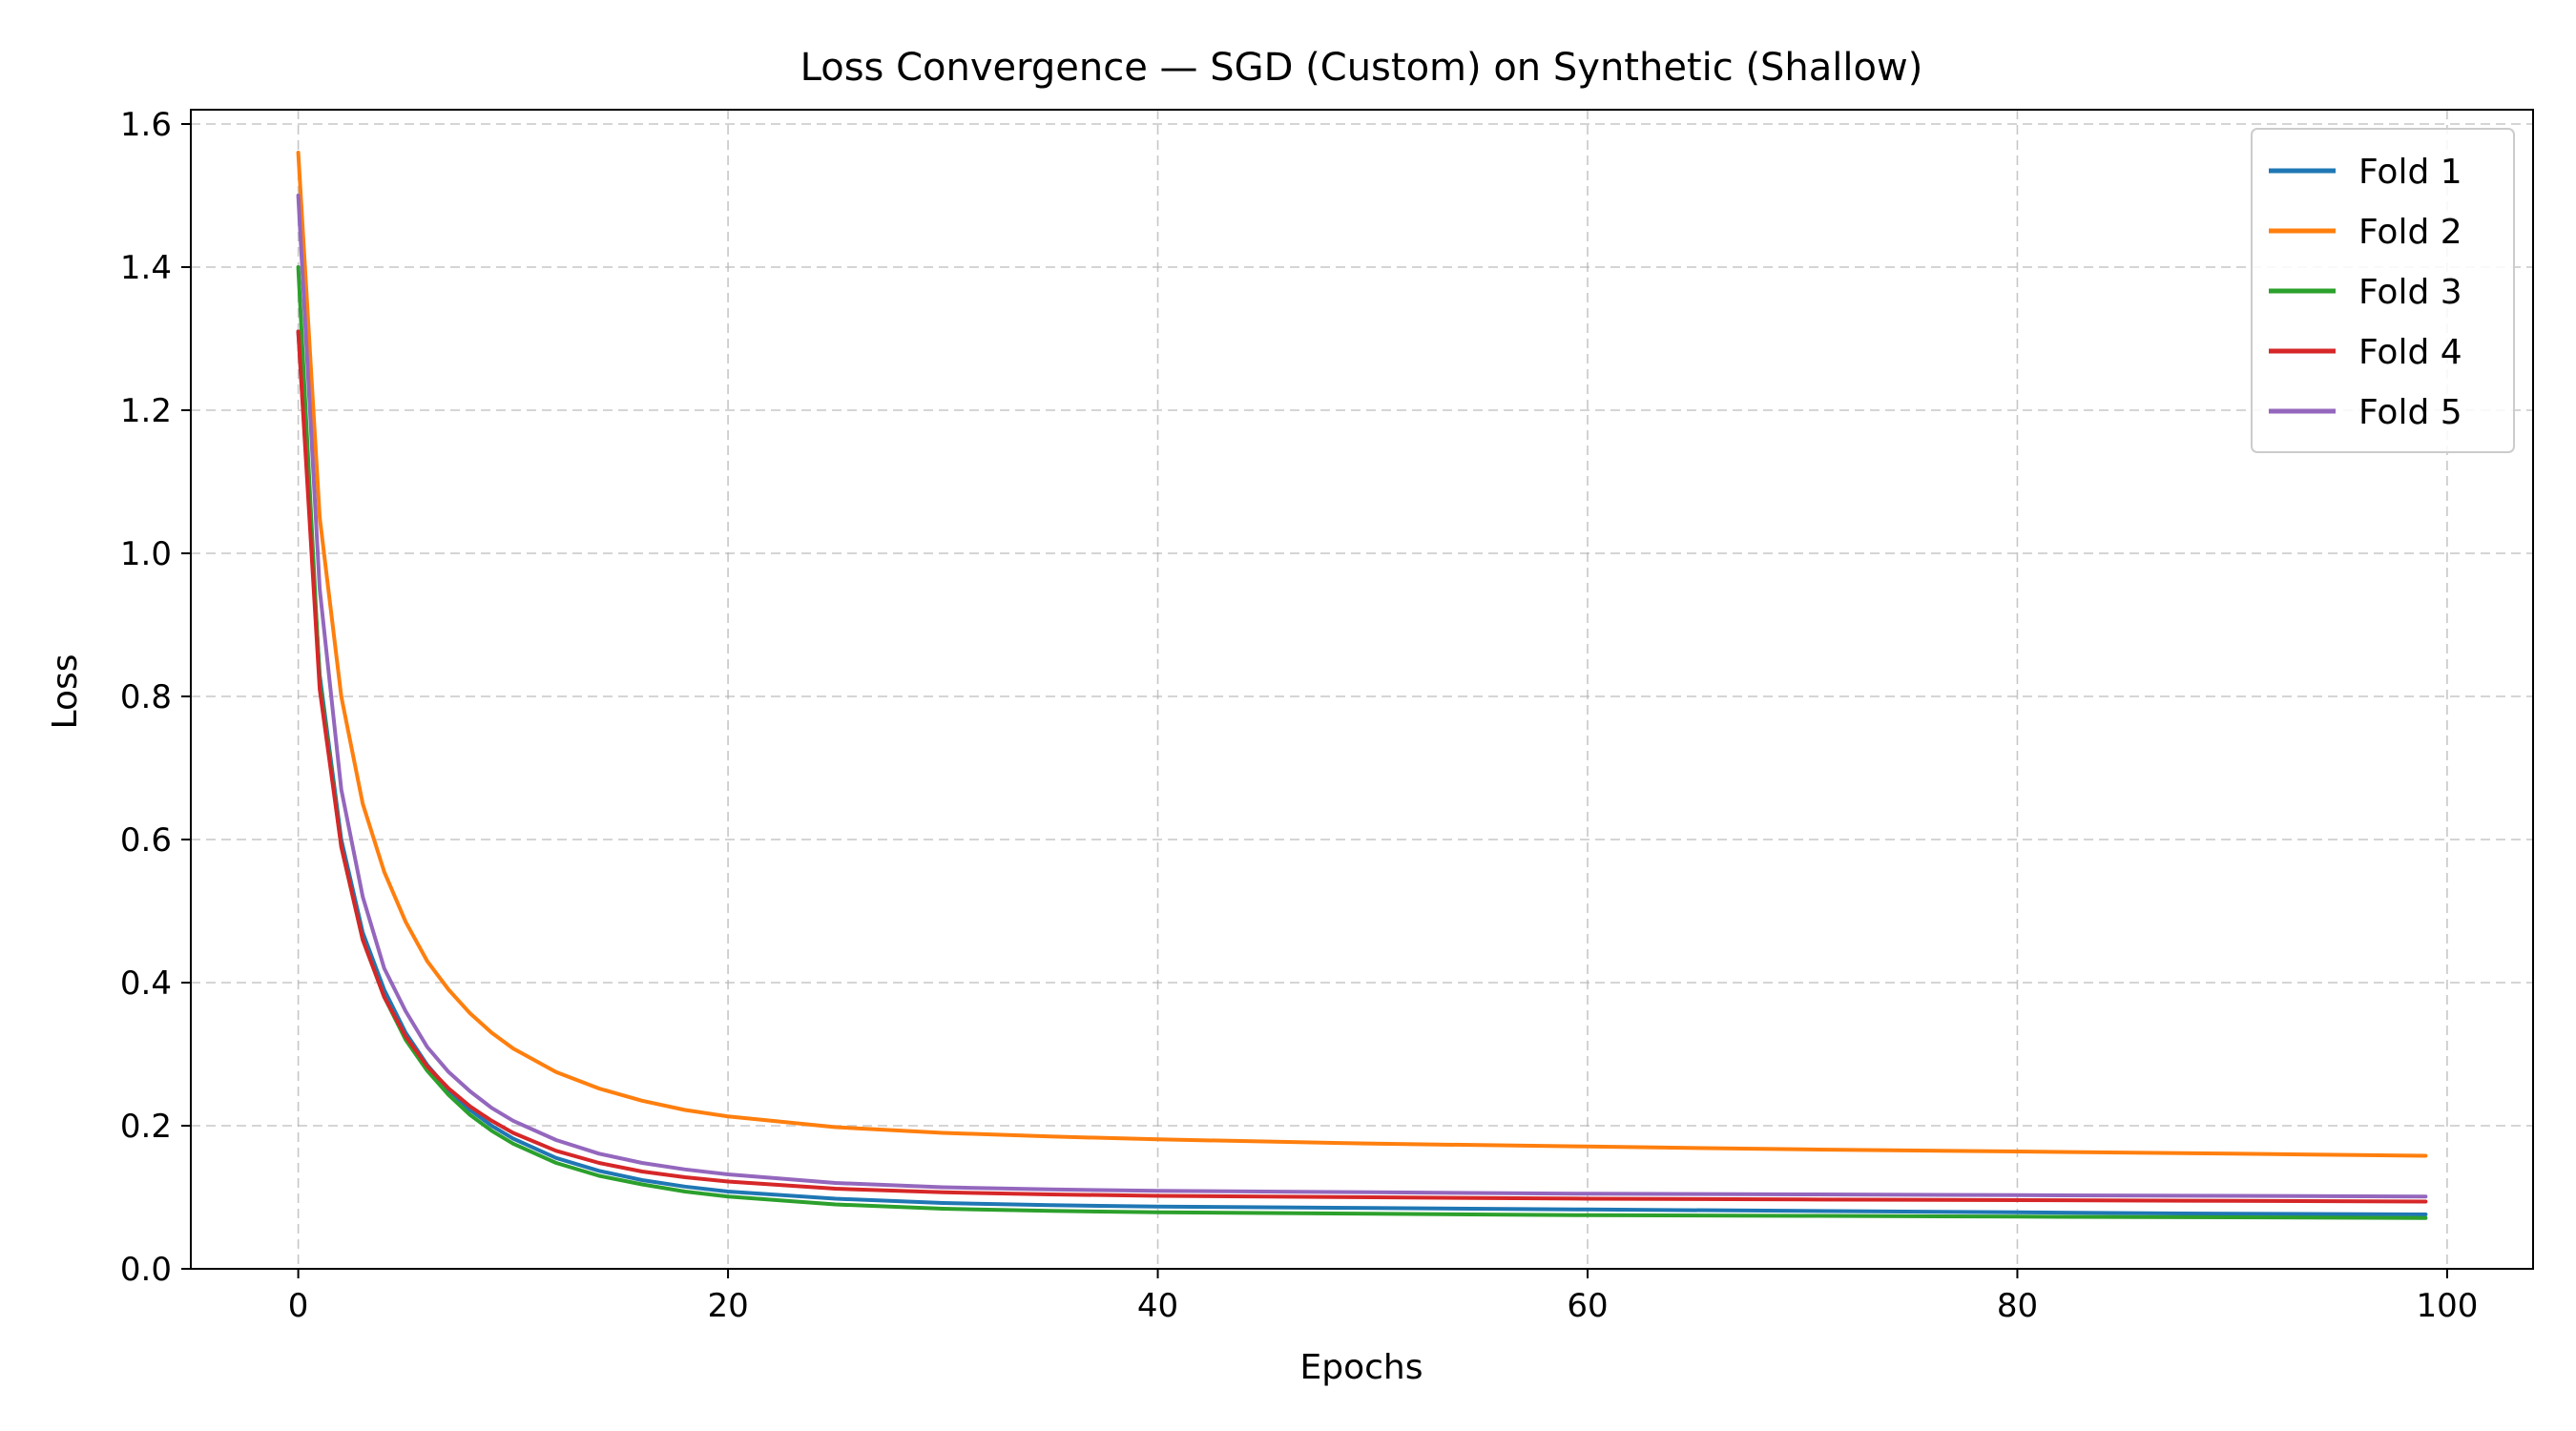 The image size is (2576, 1431). What do you see at coordinates (146, 268) in the screenshot?
I see `y-tick-label: 1.4` at bounding box center [146, 268].